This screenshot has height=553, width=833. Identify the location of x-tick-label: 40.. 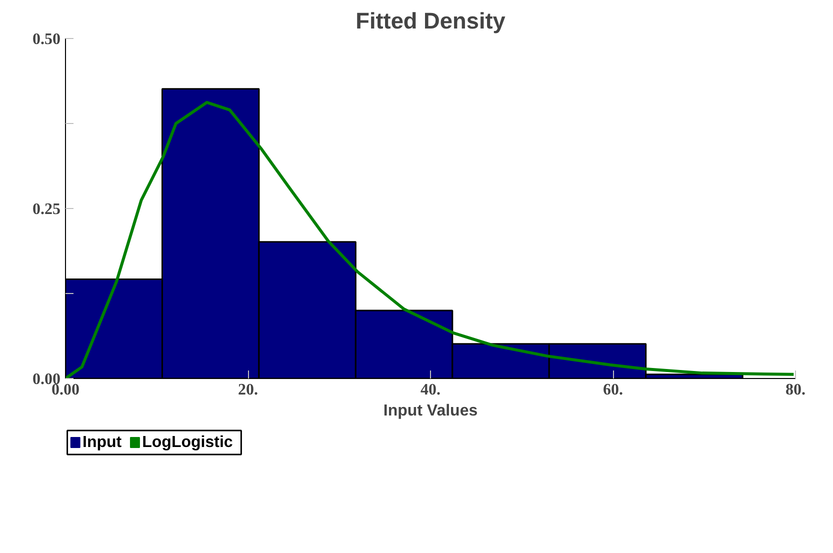
(430, 390).